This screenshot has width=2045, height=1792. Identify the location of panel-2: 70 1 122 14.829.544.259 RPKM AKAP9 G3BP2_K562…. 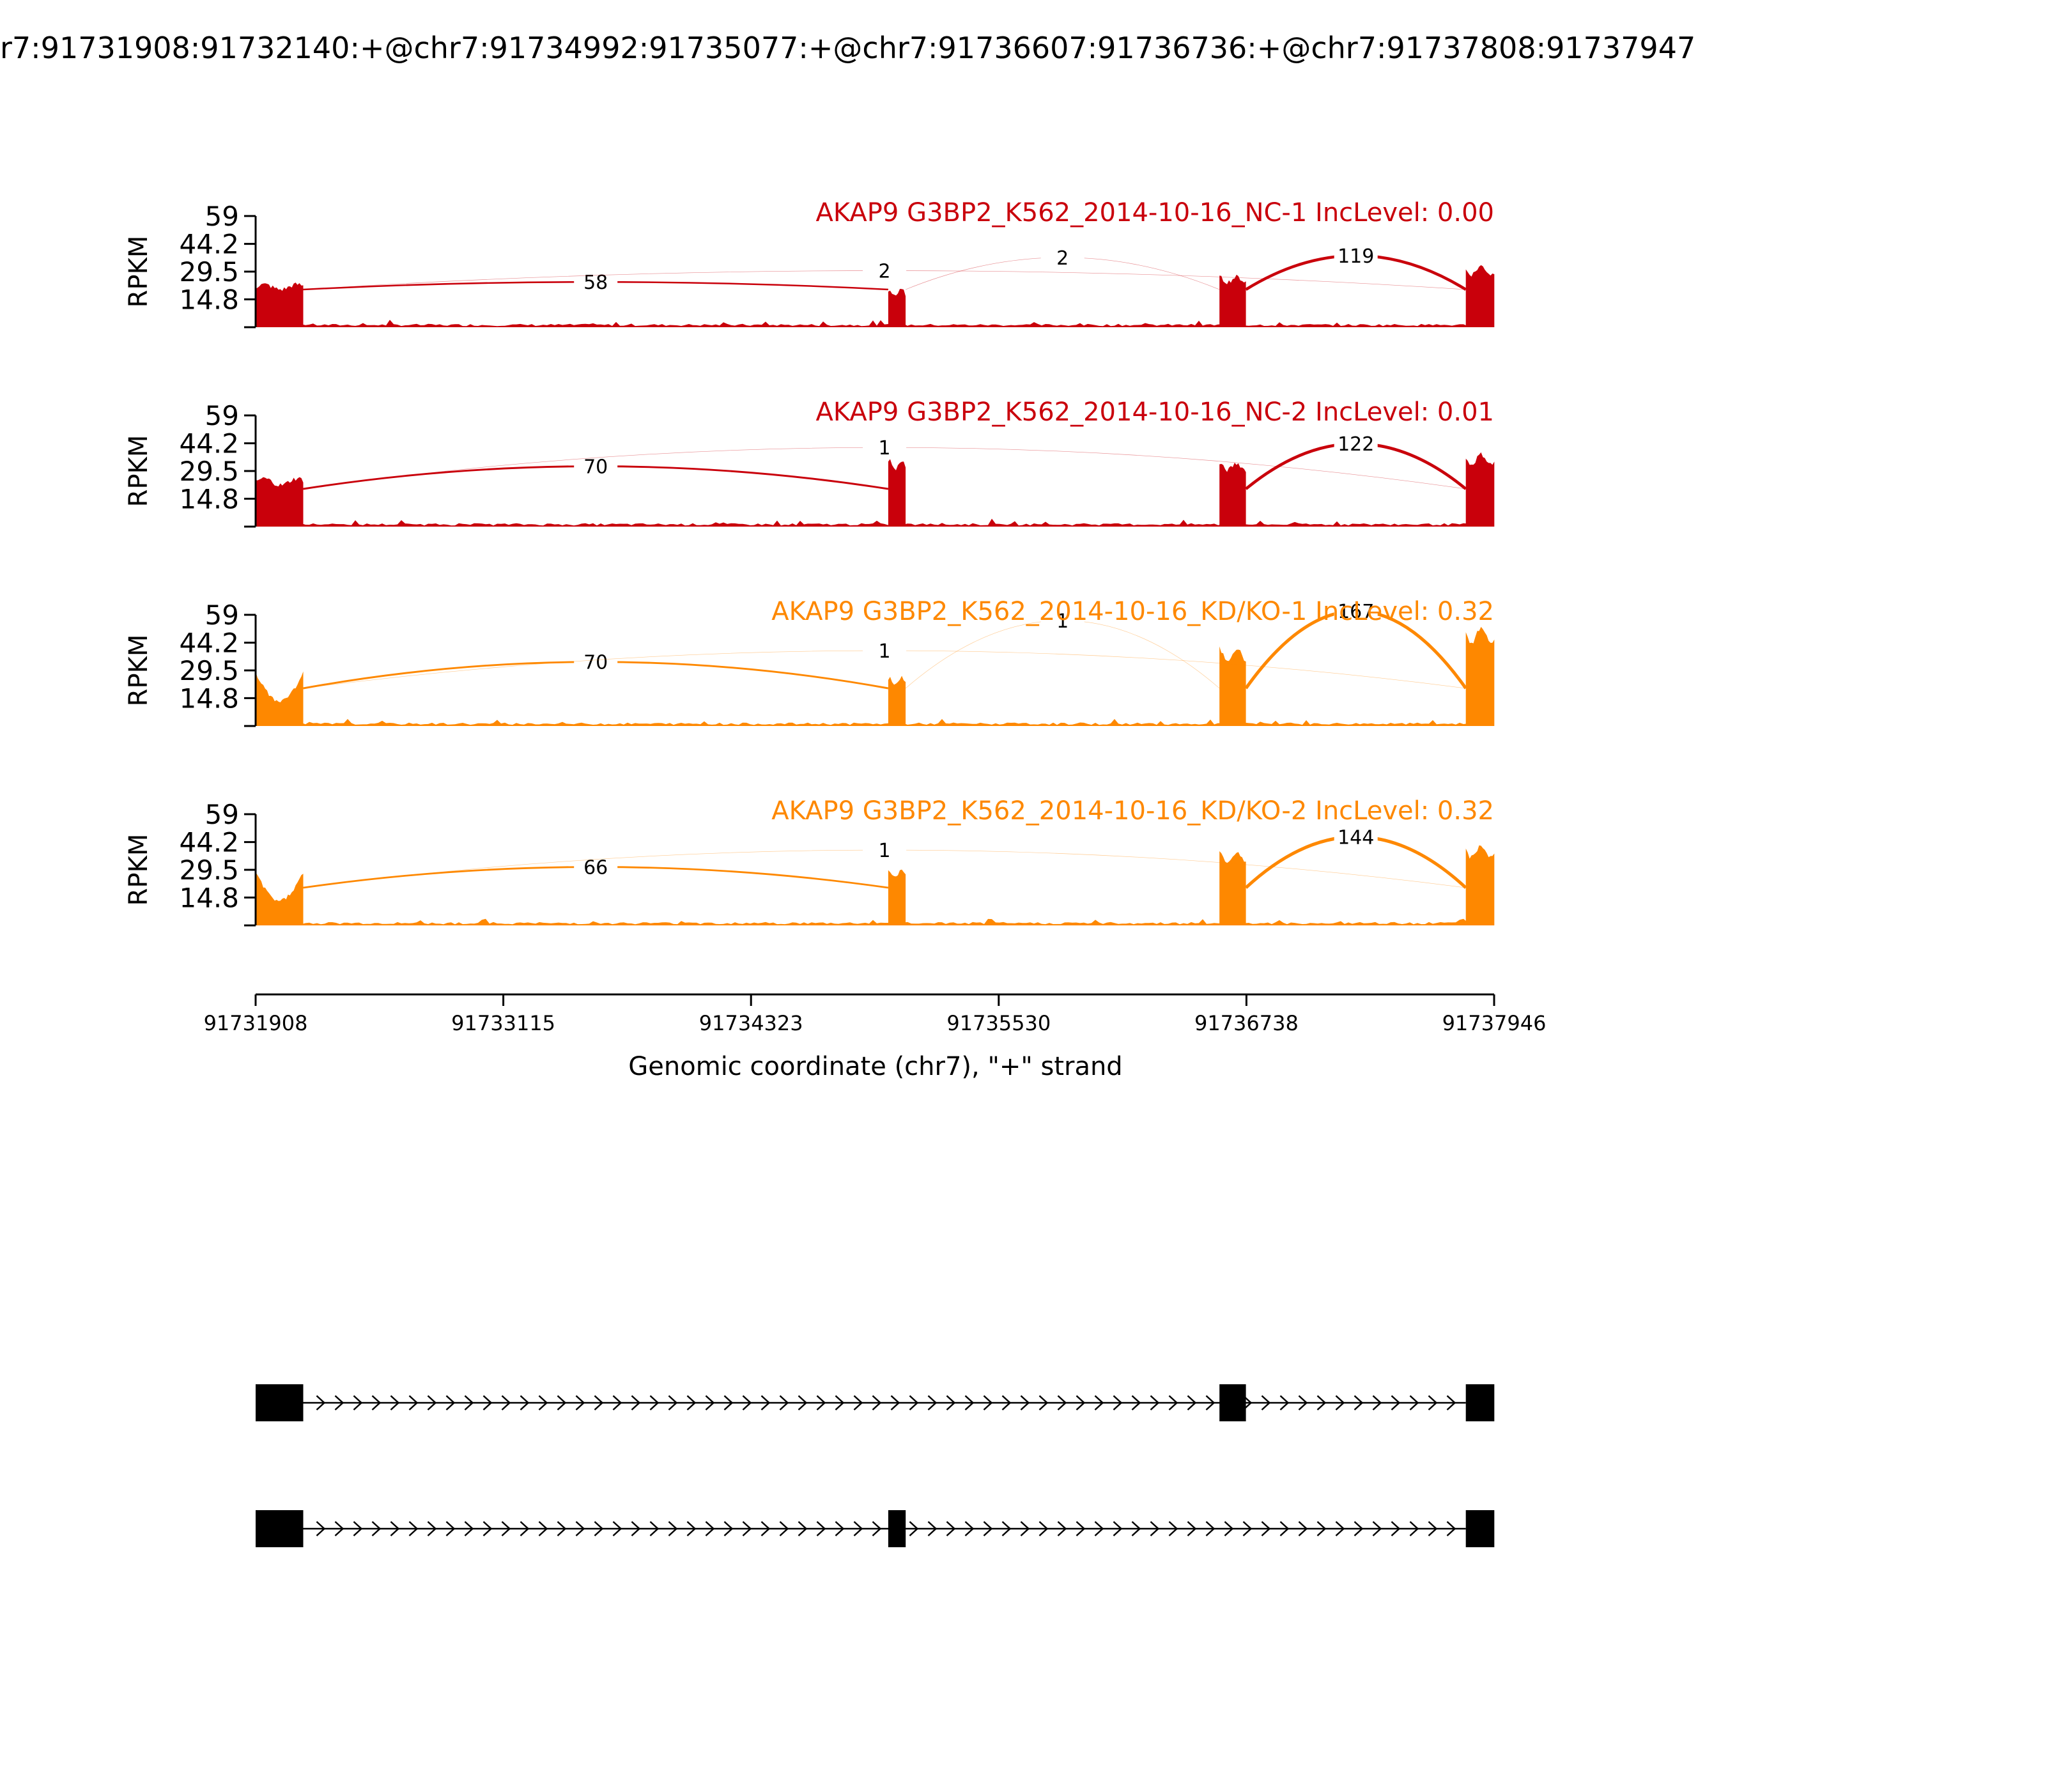
(809, 463).